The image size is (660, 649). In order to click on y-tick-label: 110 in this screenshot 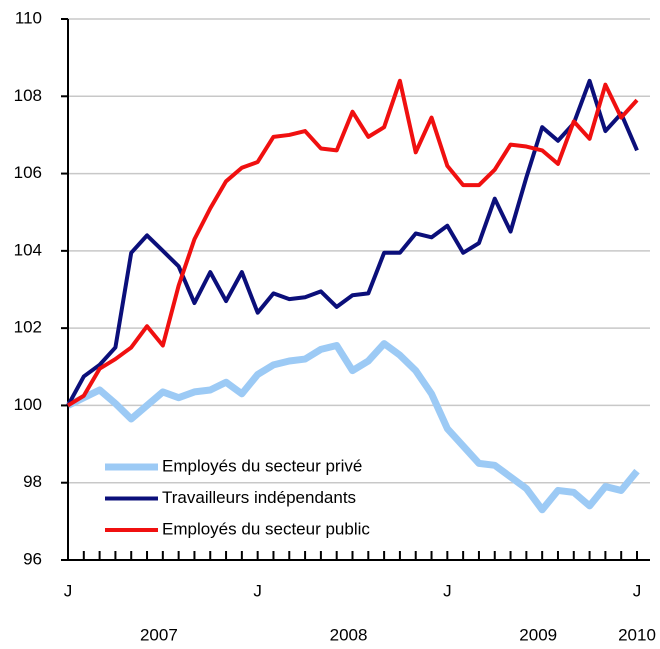, I will do `click(28, 17)`.